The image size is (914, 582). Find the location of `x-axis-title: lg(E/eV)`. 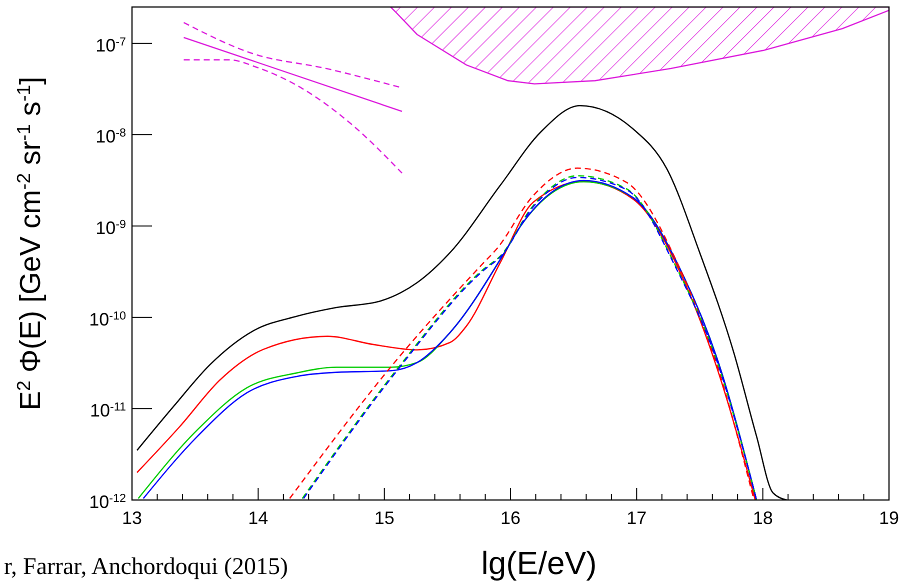

x-axis-title: lg(E/eV) is located at coordinates (539, 563).